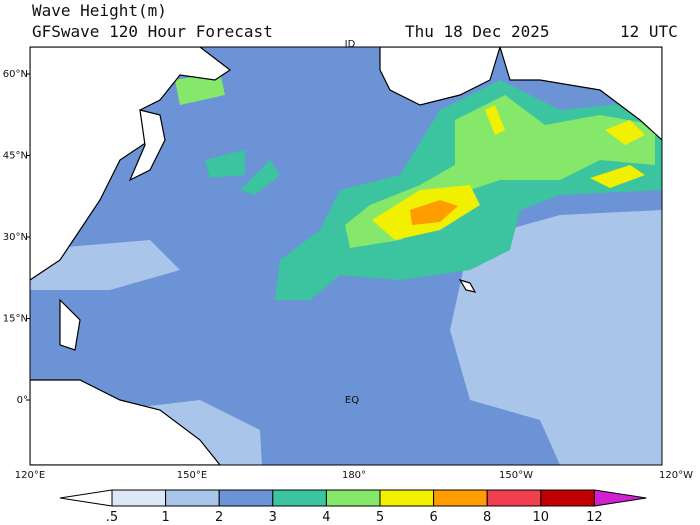 The height and width of the screenshot is (525, 700). I want to click on lon-label: 120°E, so click(30, 475).